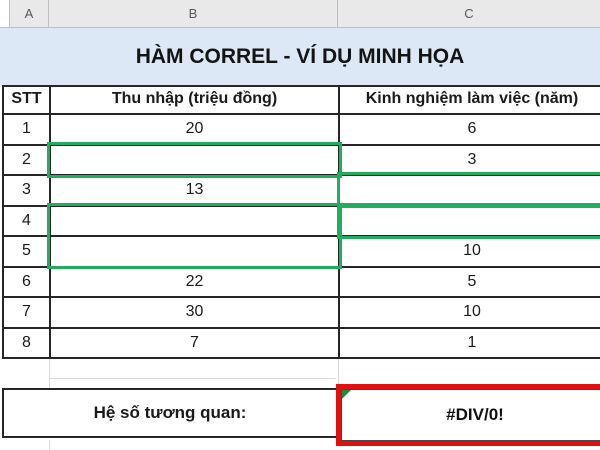  Describe the element at coordinates (195, 191) in the screenshot. I see `cell-income-3: 13` at that location.